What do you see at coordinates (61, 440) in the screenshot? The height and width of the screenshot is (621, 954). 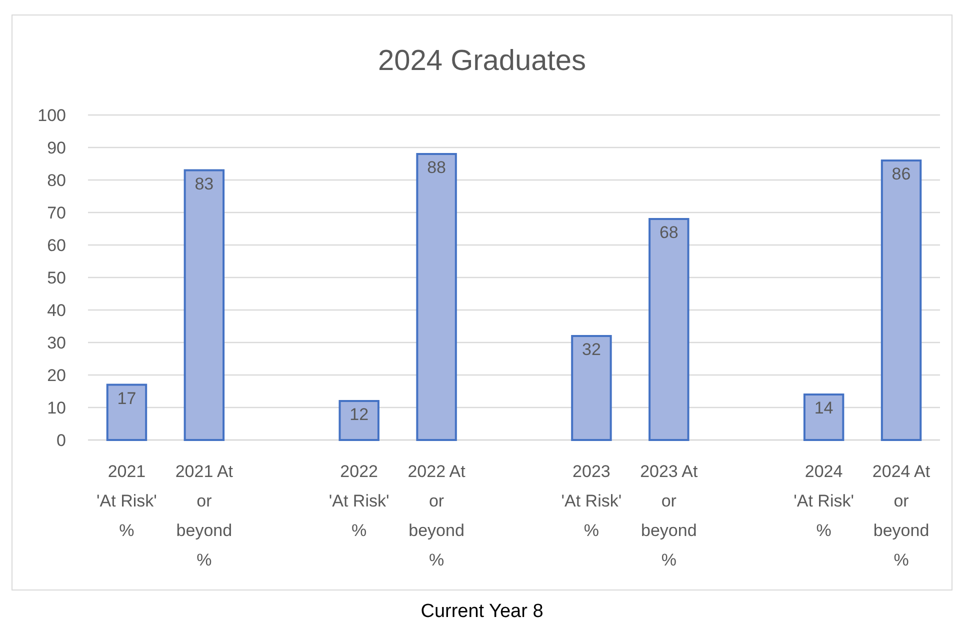 I see `y-tick-label: 0` at bounding box center [61, 440].